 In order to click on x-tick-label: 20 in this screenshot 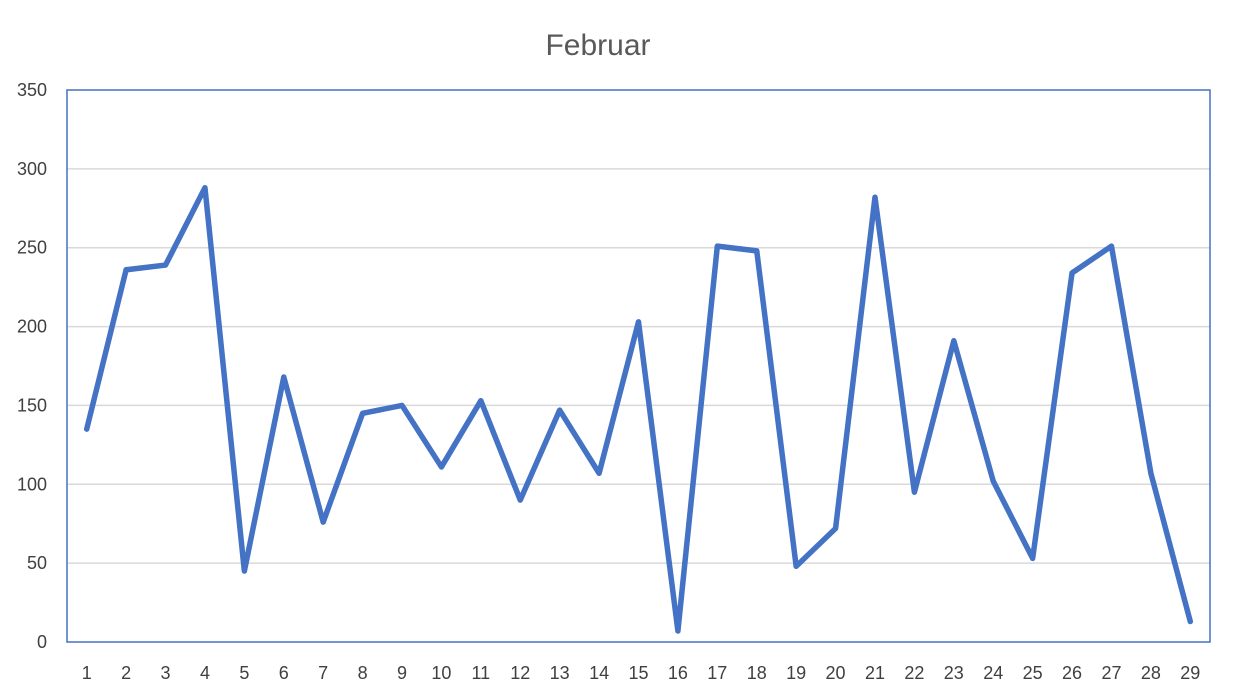, I will do `click(836, 673)`.